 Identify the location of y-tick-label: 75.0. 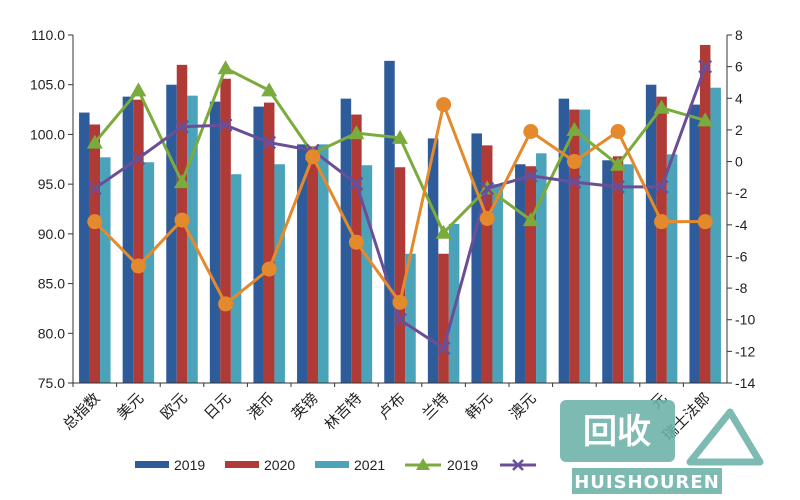
(51, 383).